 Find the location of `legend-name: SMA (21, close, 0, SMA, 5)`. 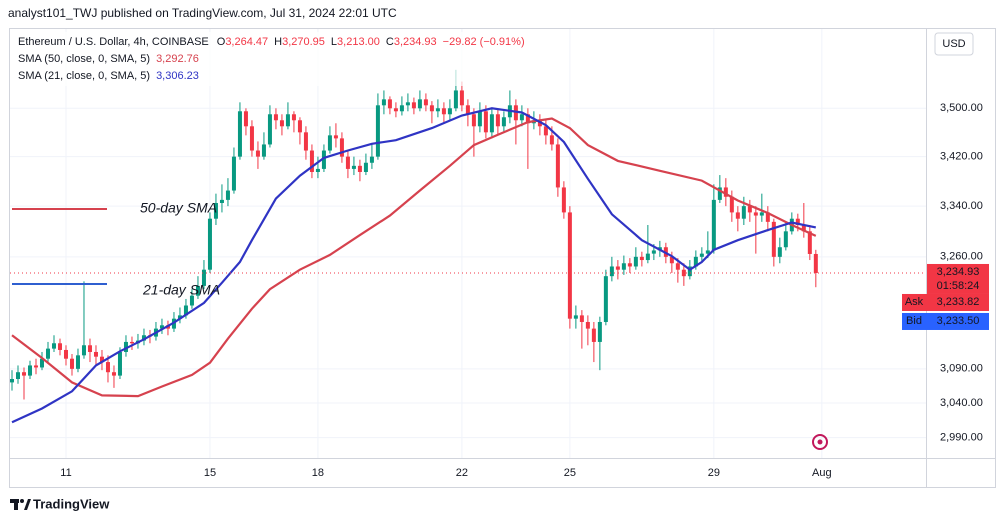

legend-name: SMA (21, close, 0, SMA, 5) is located at coordinates (84, 76).